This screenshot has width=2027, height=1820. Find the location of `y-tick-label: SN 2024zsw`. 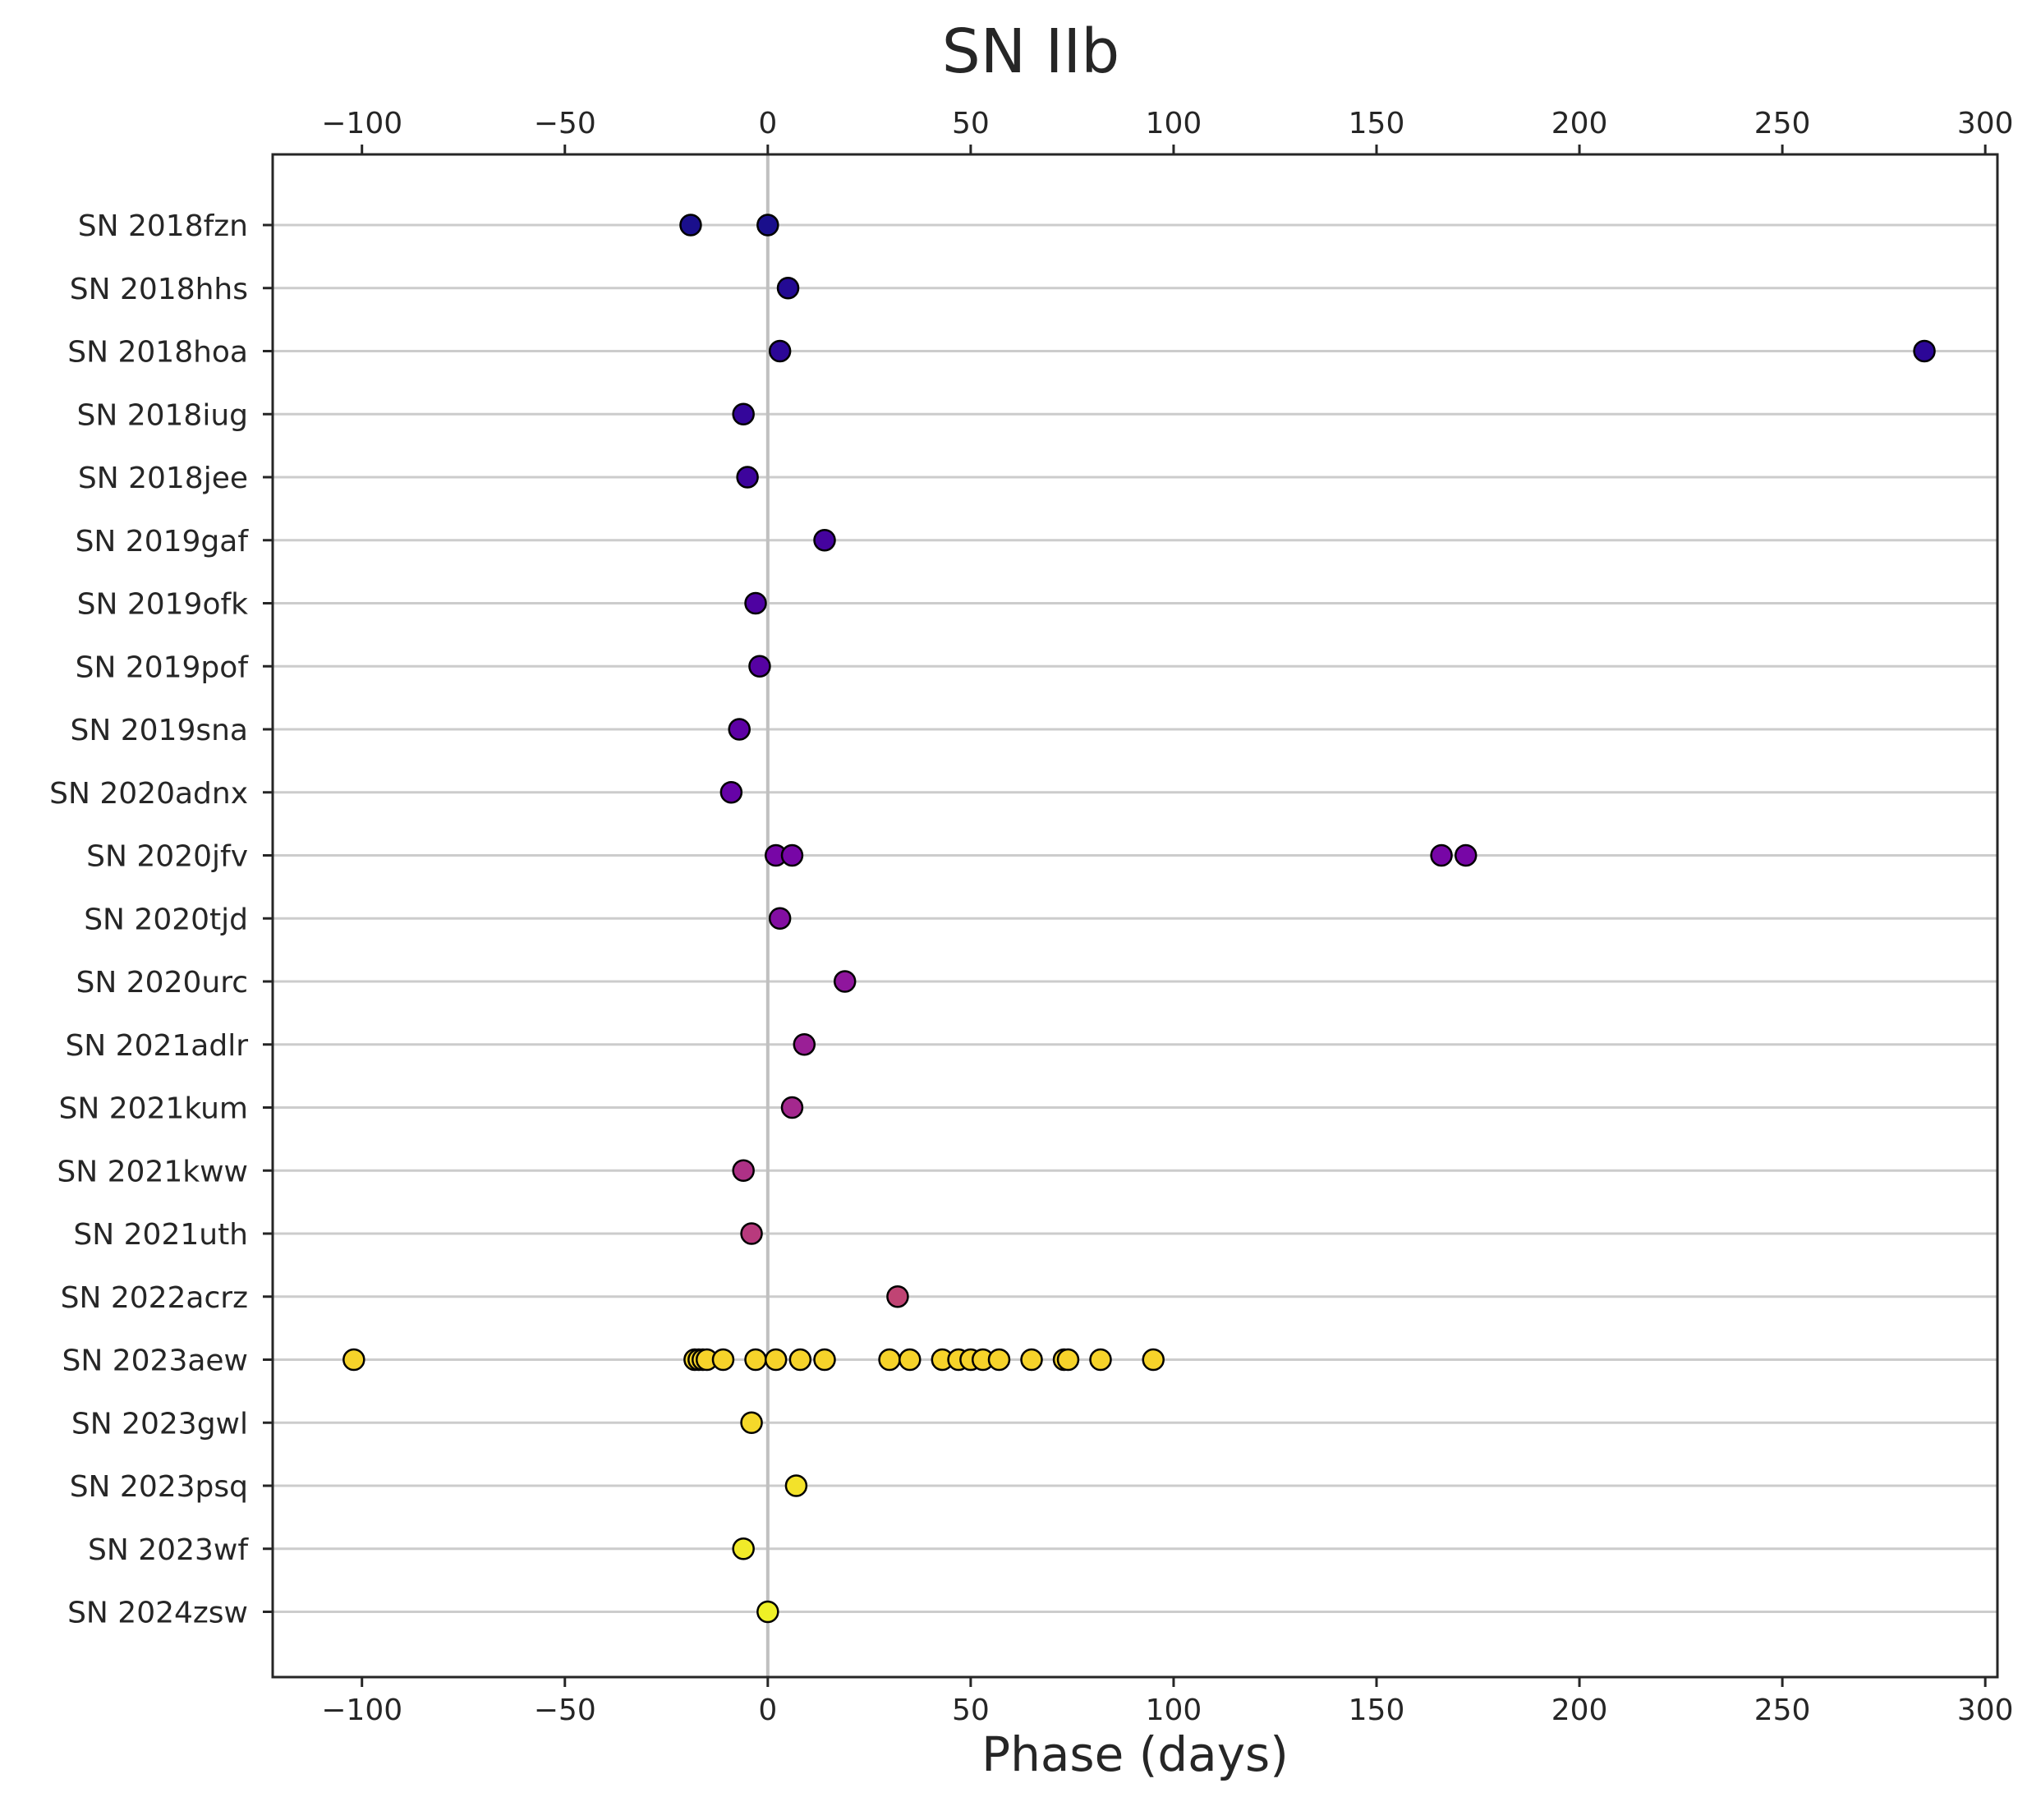

y-tick-label: SN 2024zsw is located at coordinates (157, 1613).